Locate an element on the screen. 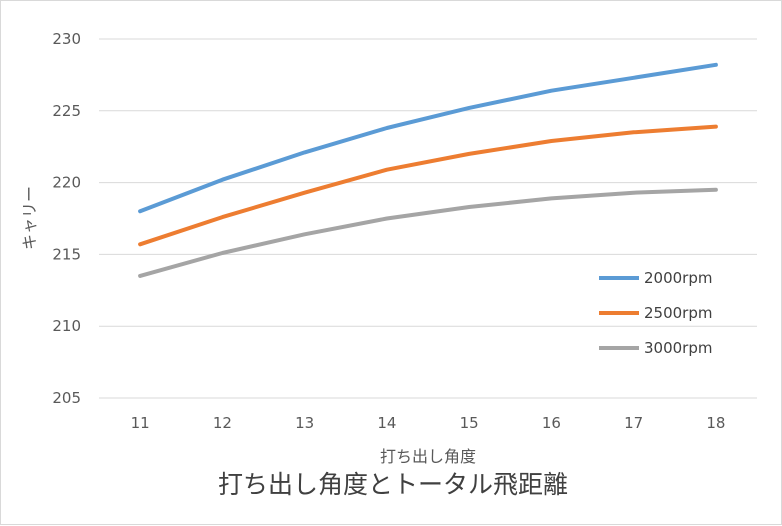 This screenshot has width=782, height=526. x-tick-label: 17 is located at coordinates (633, 423).